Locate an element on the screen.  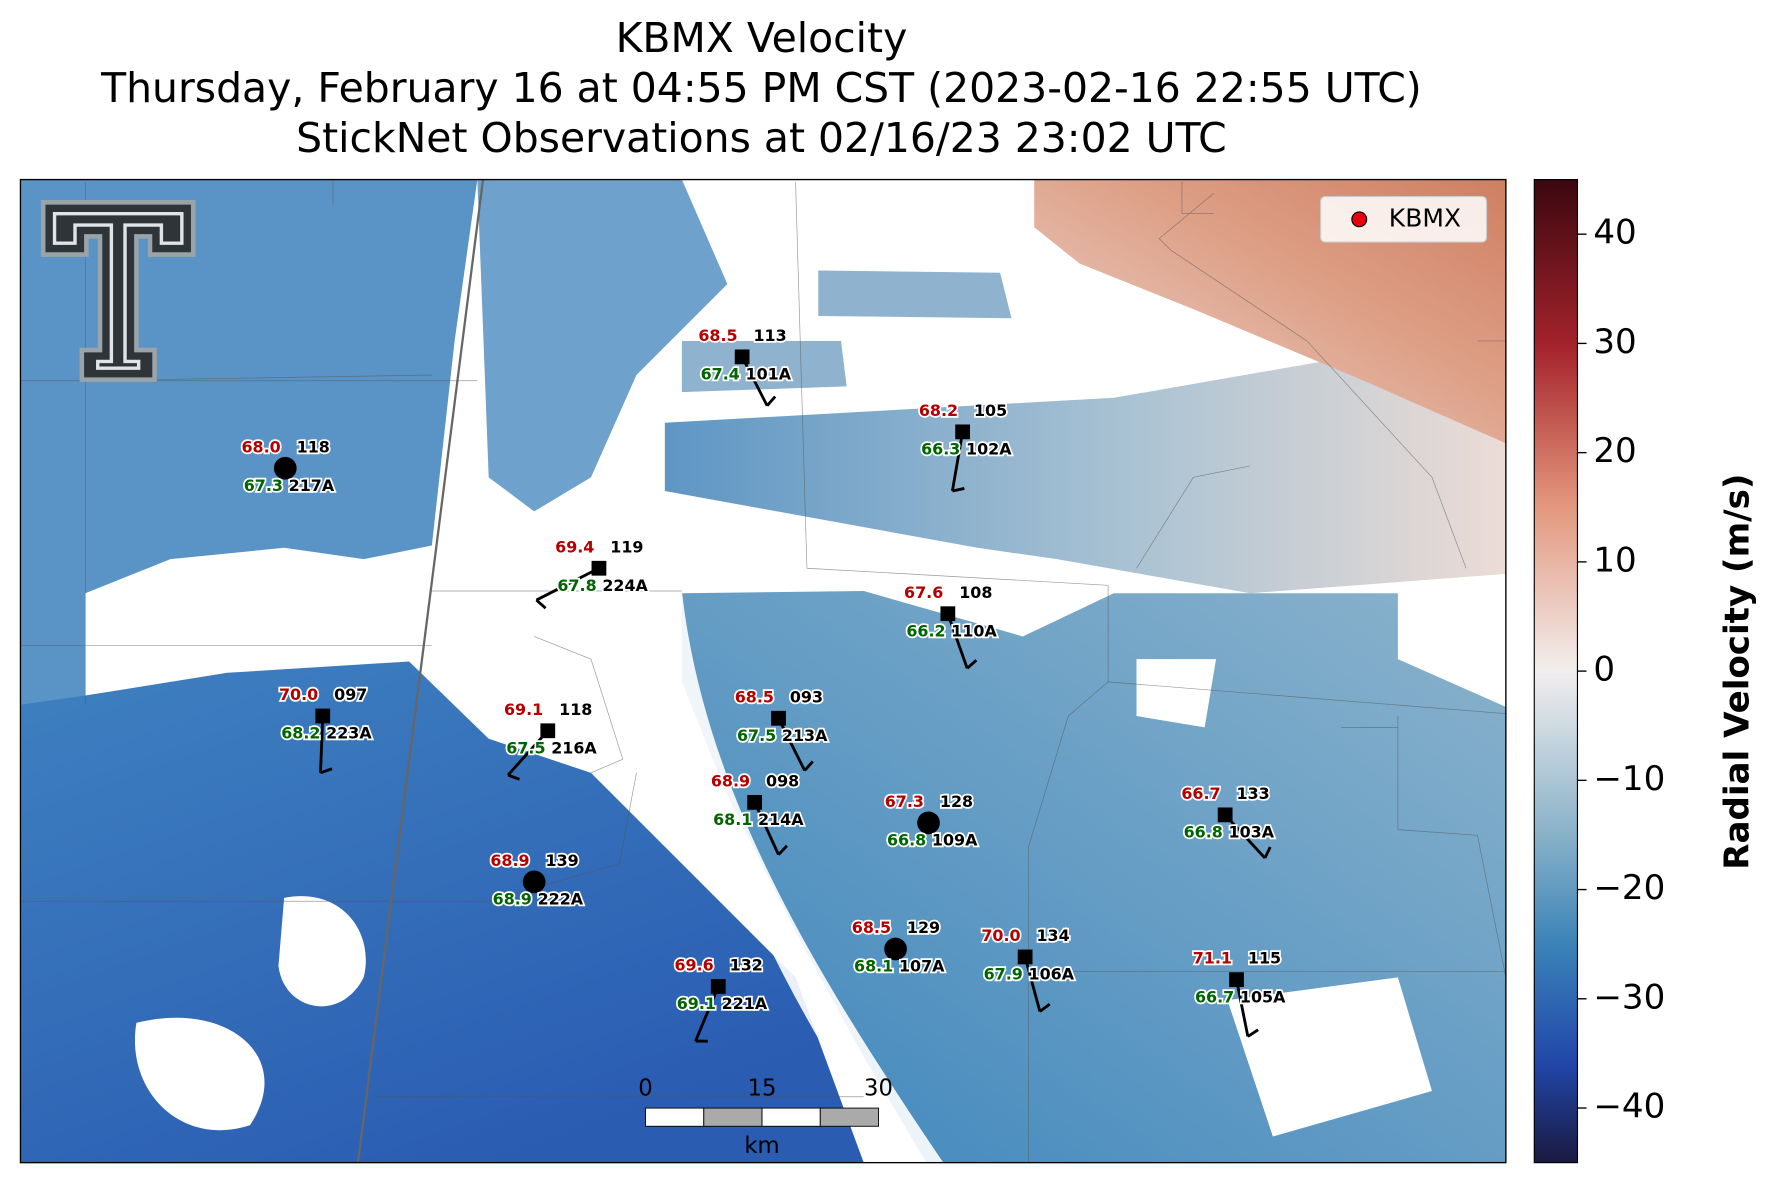
dewpoint: 67.3 is located at coordinates (263, 485).